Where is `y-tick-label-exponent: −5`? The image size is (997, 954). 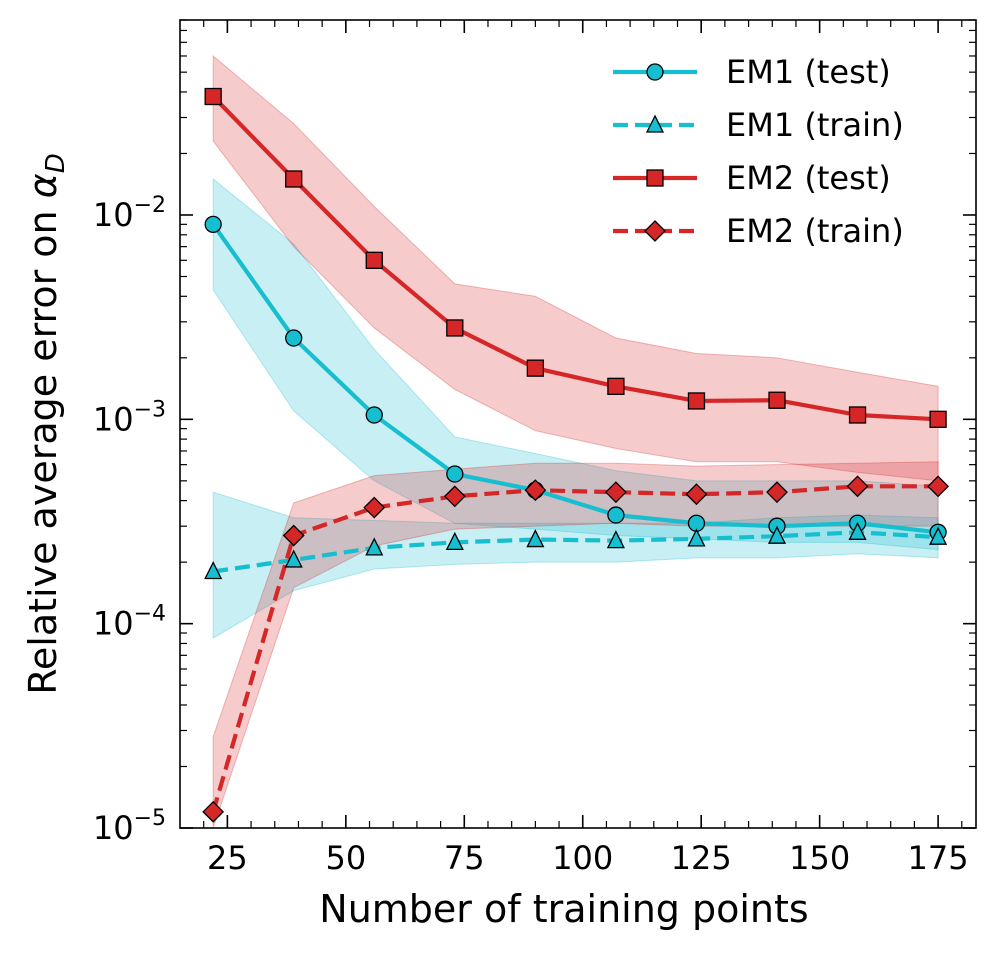
y-tick-label-exponent: −5 is located at coordinates (150, 818).